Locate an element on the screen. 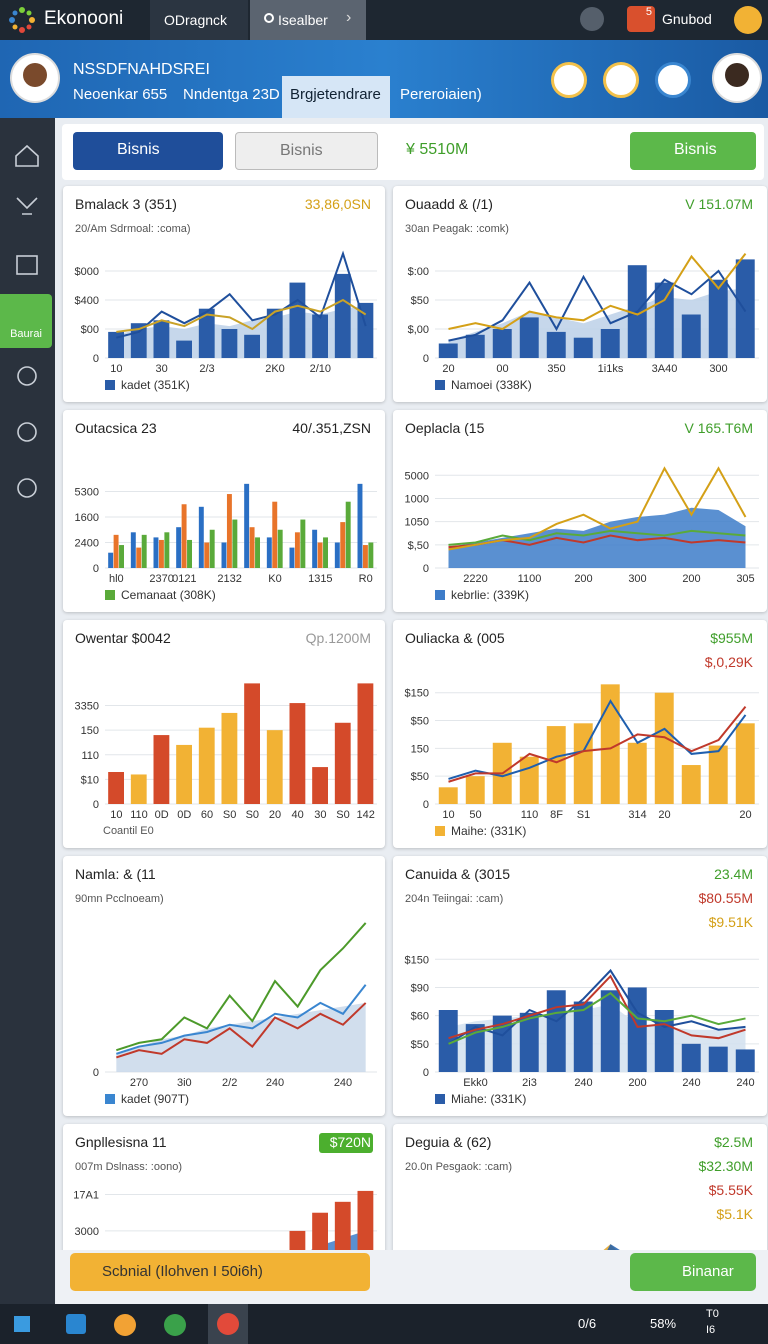 This screenshot has height=1344, width=768. legend-label: Namoei (338K) is located at coordinates (491, 385).